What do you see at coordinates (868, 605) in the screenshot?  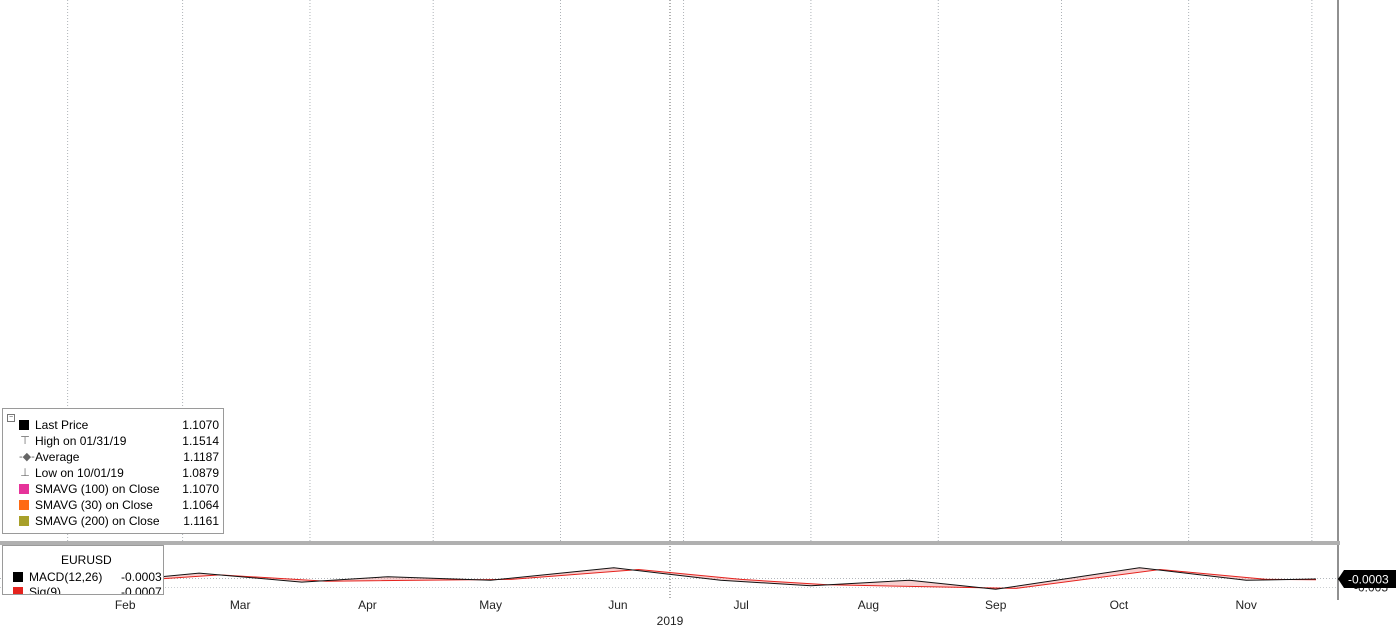 I see `month-label: Aug` at bounding box center [868, 605].